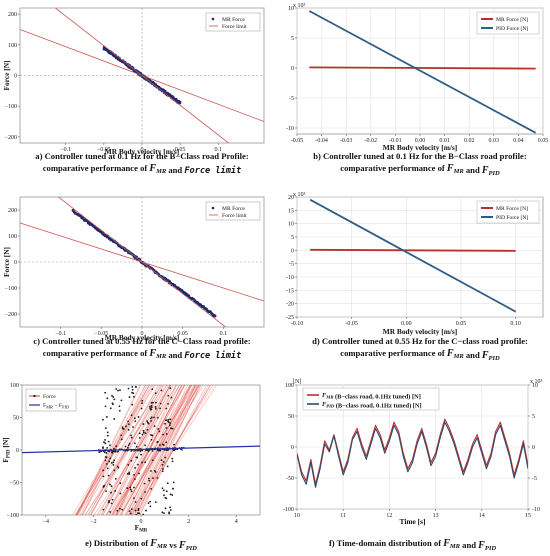 The image size is (550, 556). Describe the element at coordinates (104, 150) in the screenshot. I see `x-tick-label: −0.05` at that location.